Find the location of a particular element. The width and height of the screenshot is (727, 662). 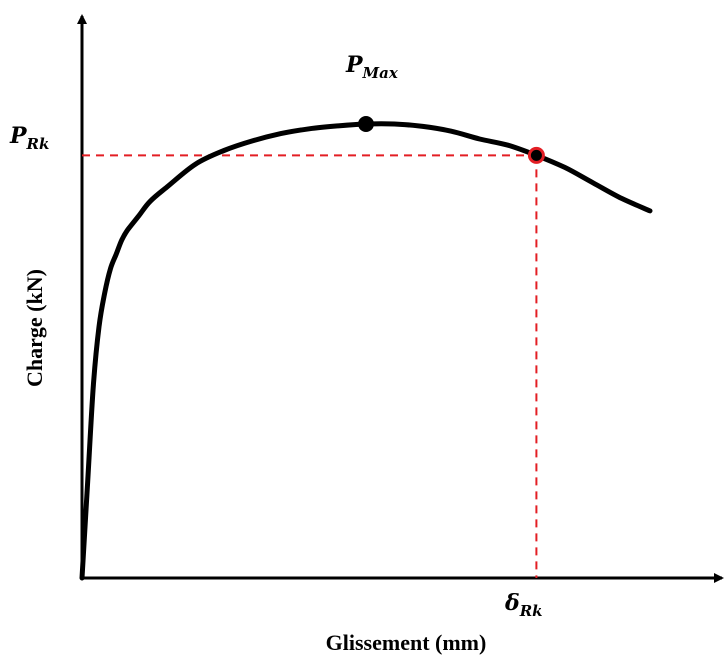

pmax-point is located at coordinates (366, 123).